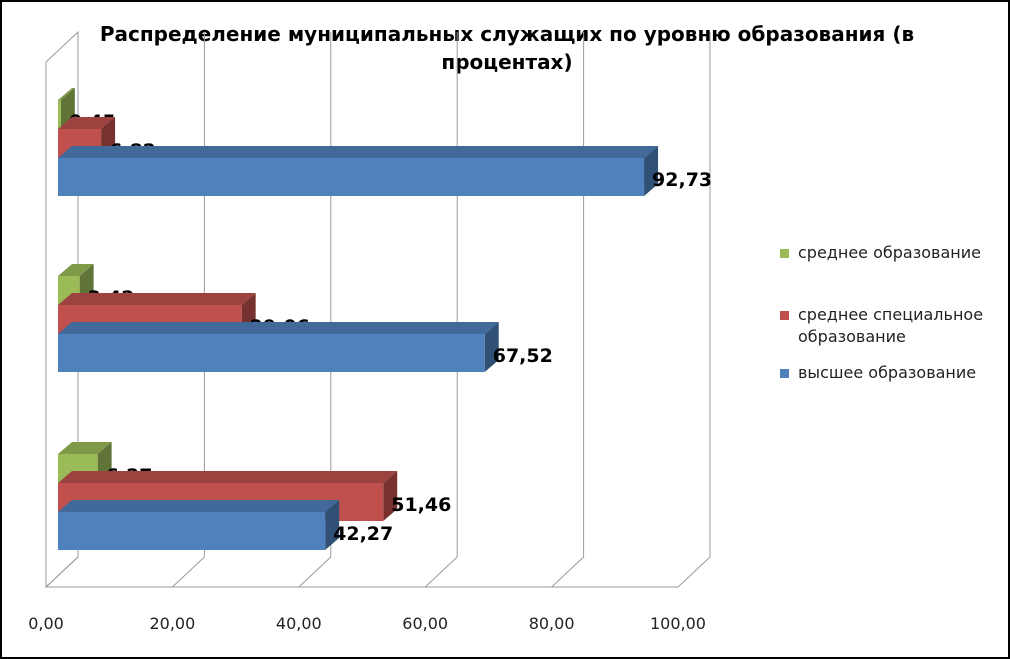  I want to click on legend-label: среднее специальное образование, so click(891, 325).